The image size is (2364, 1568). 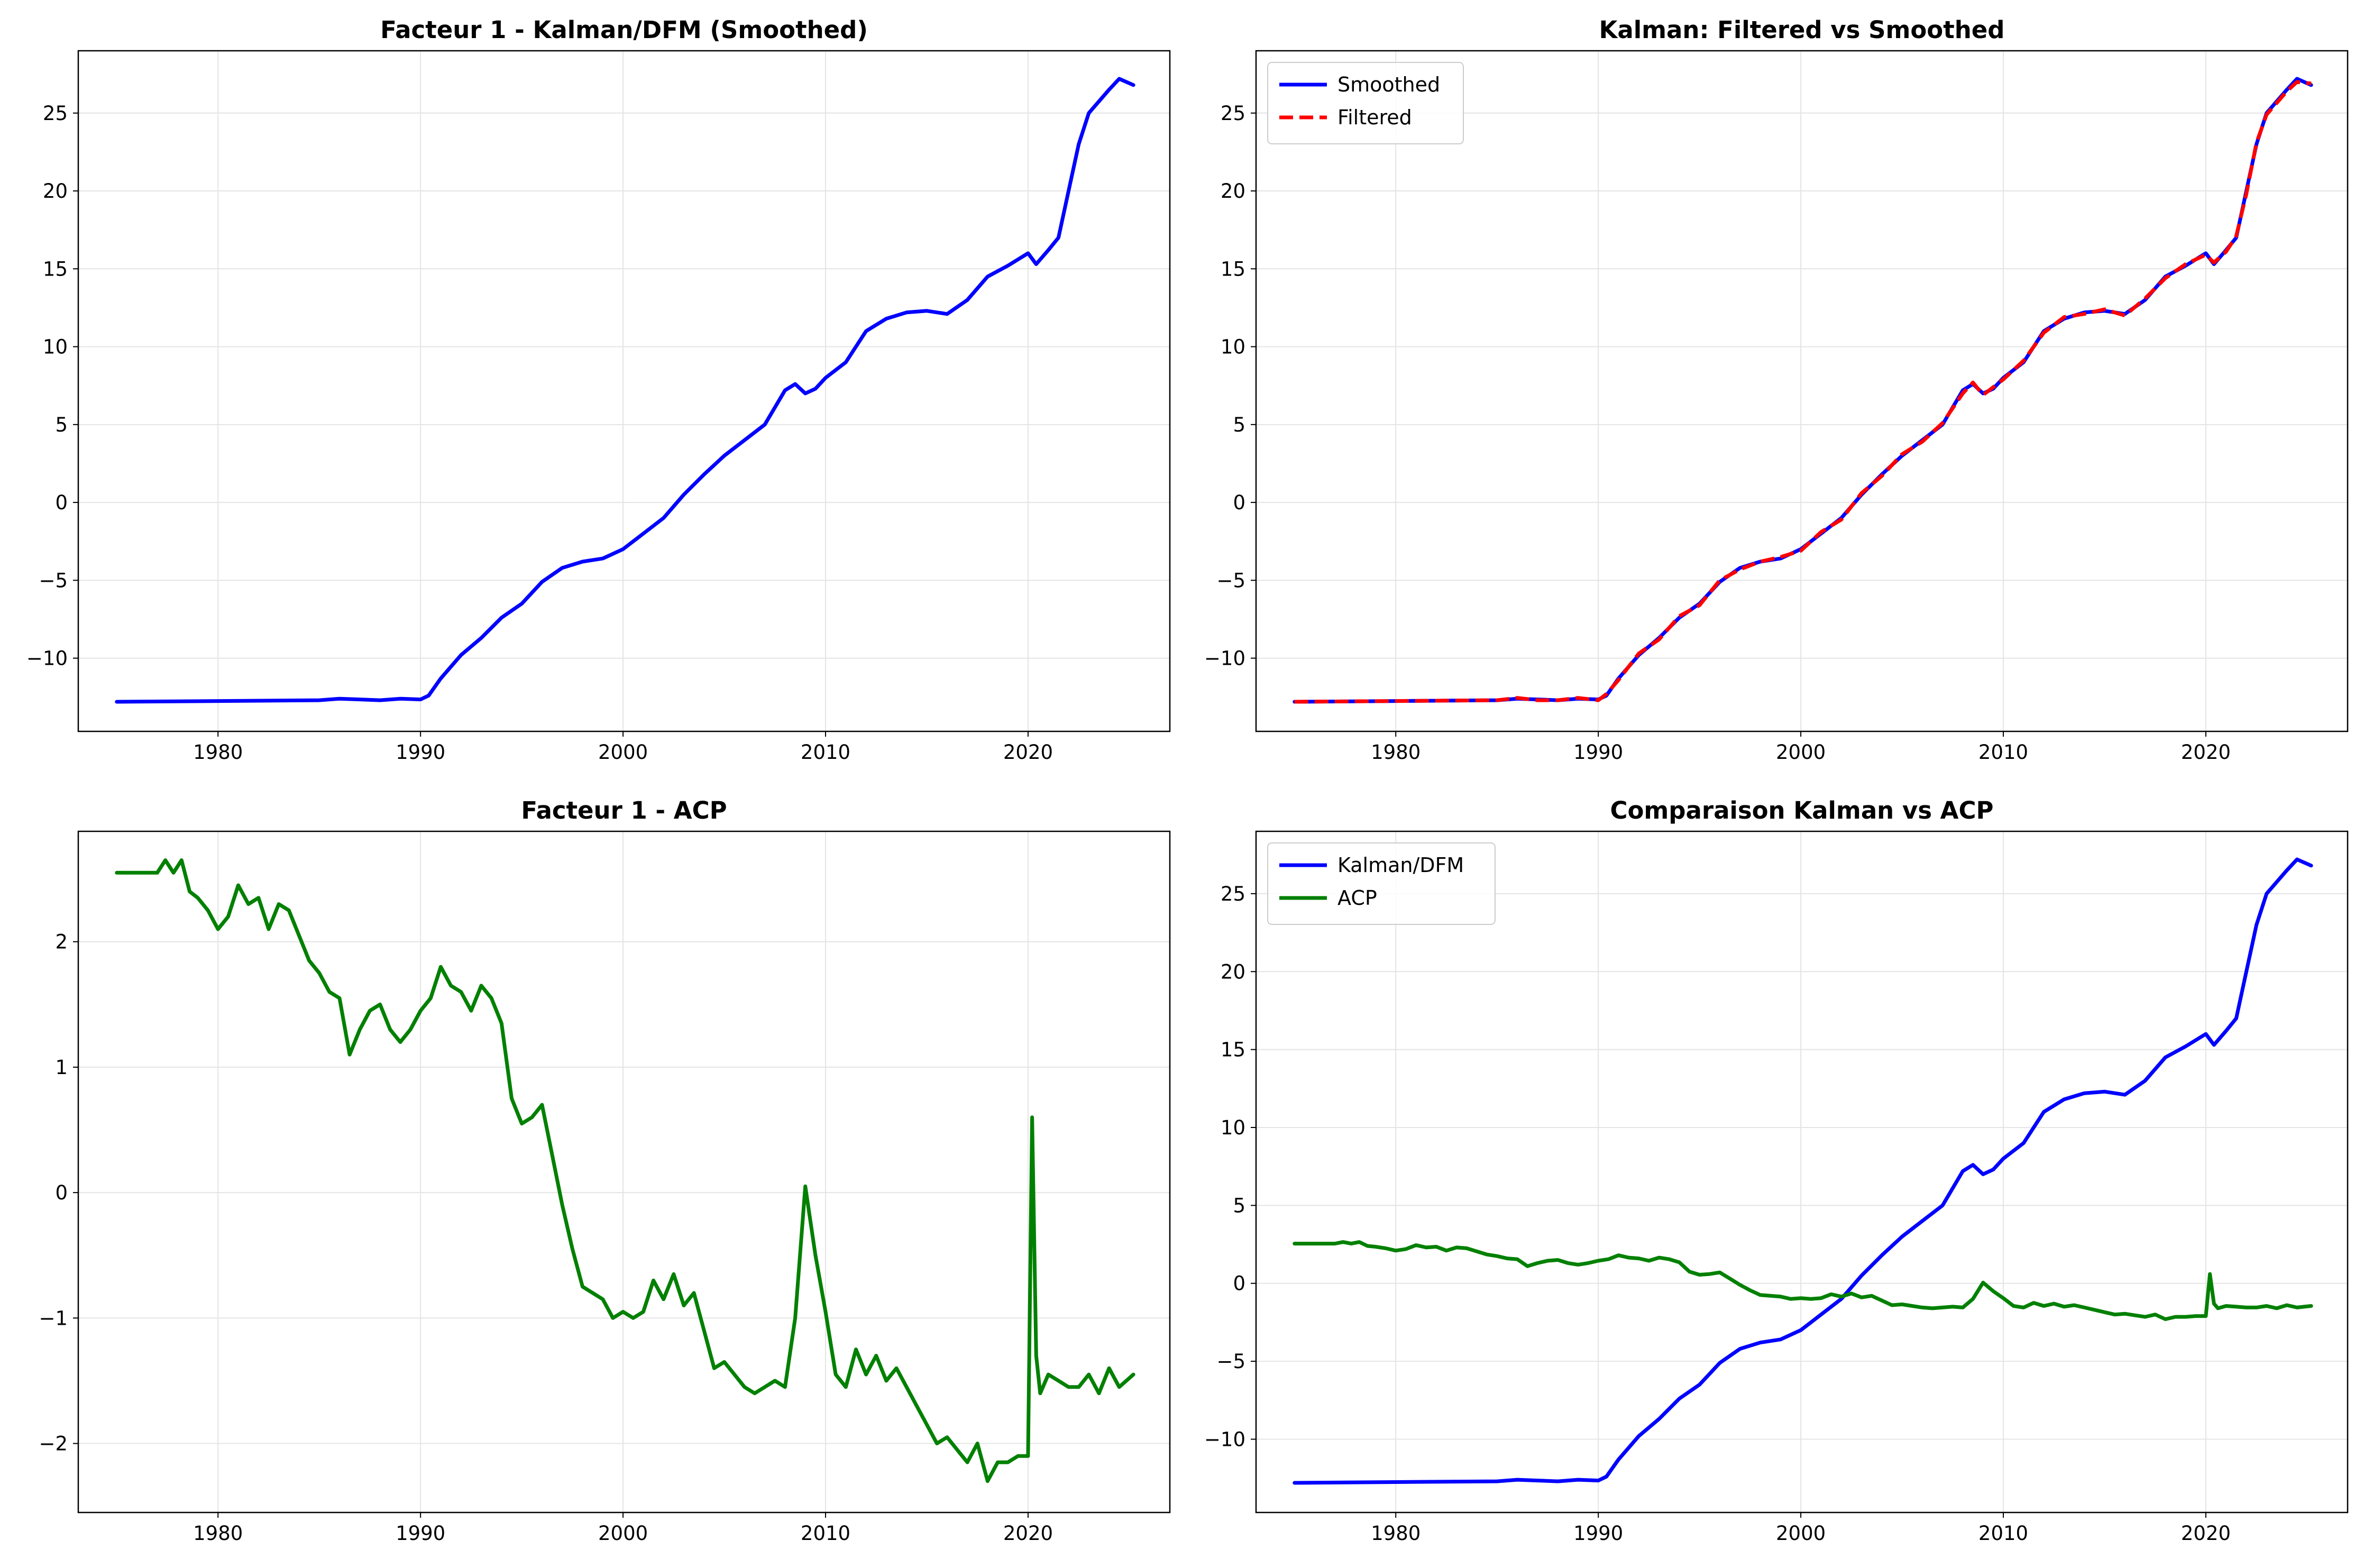 What do you see at coordinates (624, 30) in the screenshot?
I see `chart-title: Facteur 1 - Kalman/DFM (Smoothed)` at bounding box center [624, 30].